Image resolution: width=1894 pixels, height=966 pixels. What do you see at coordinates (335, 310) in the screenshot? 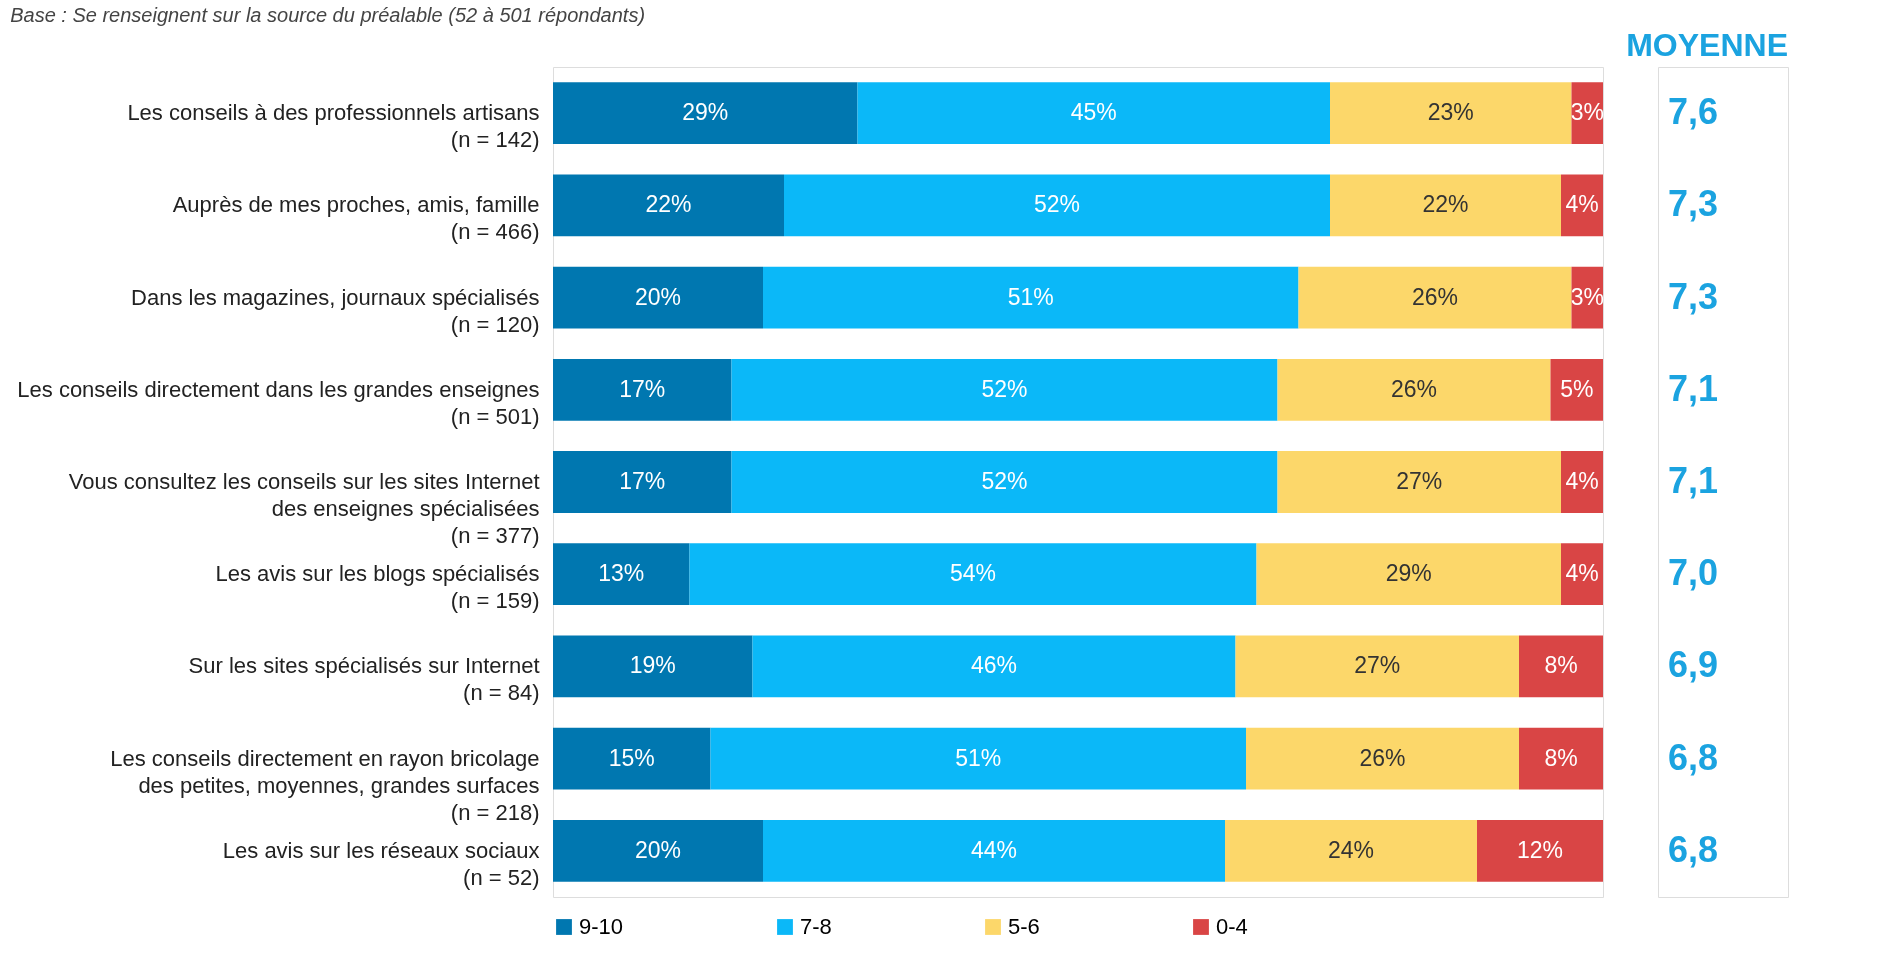
I see `y-tick-label: Dans les magazines, journaux spécialisés (n = 120)` at bounding box center [335, 310].